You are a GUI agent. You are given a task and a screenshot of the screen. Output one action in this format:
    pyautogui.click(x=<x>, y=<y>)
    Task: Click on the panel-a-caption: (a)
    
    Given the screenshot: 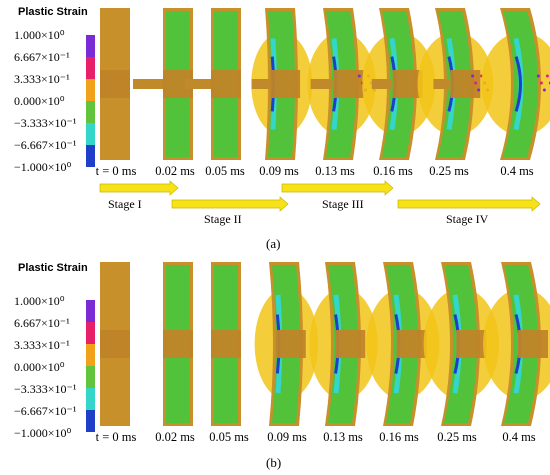 What is the action you would take?
    pyautogui.click(x=273, y=243)
    